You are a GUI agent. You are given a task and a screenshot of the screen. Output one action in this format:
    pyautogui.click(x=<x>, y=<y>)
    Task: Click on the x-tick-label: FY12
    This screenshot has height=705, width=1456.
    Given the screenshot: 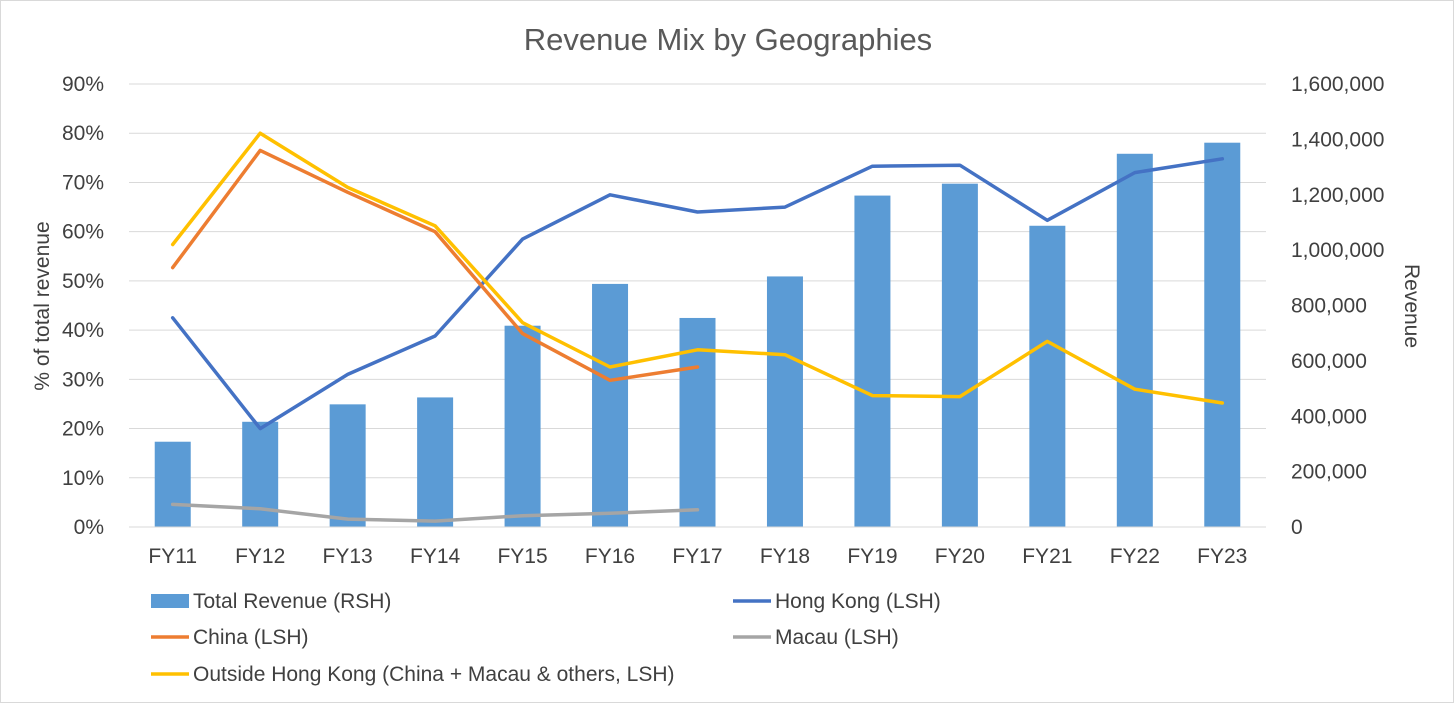 What is the action you would take?
    pyautogui.click(x=260, y=556)
    